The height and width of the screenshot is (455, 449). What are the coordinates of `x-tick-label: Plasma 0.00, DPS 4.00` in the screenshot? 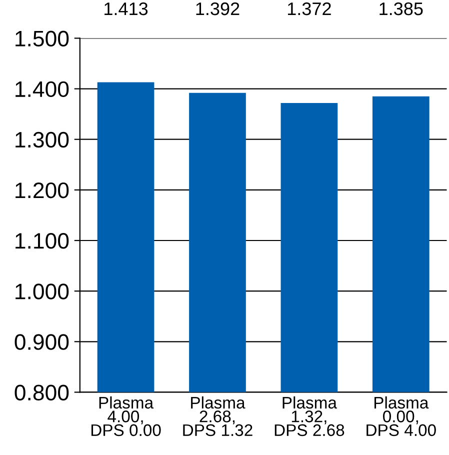 It's located at (401, 416).